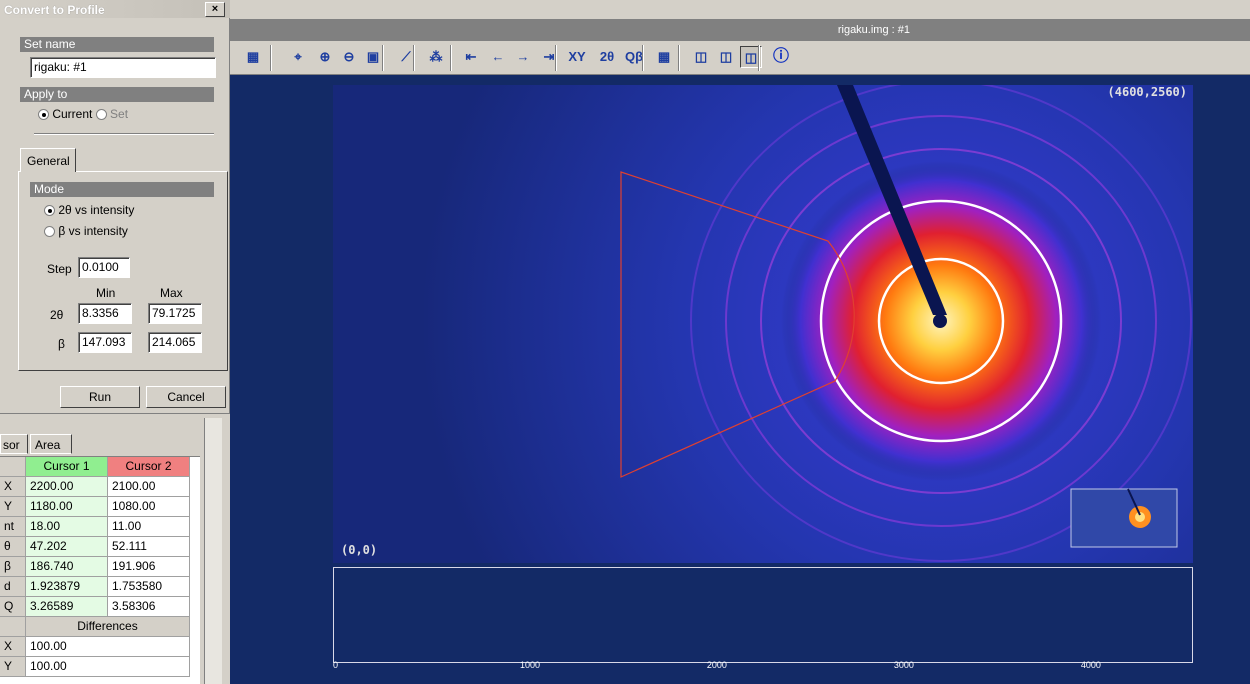 The width and height of the screenshot is (1250, 684). What do you see at coordinates (740, 30) in the screenshot?
I see `viewer-title: rigaku.img : #1` at bounding box center [740, 30].